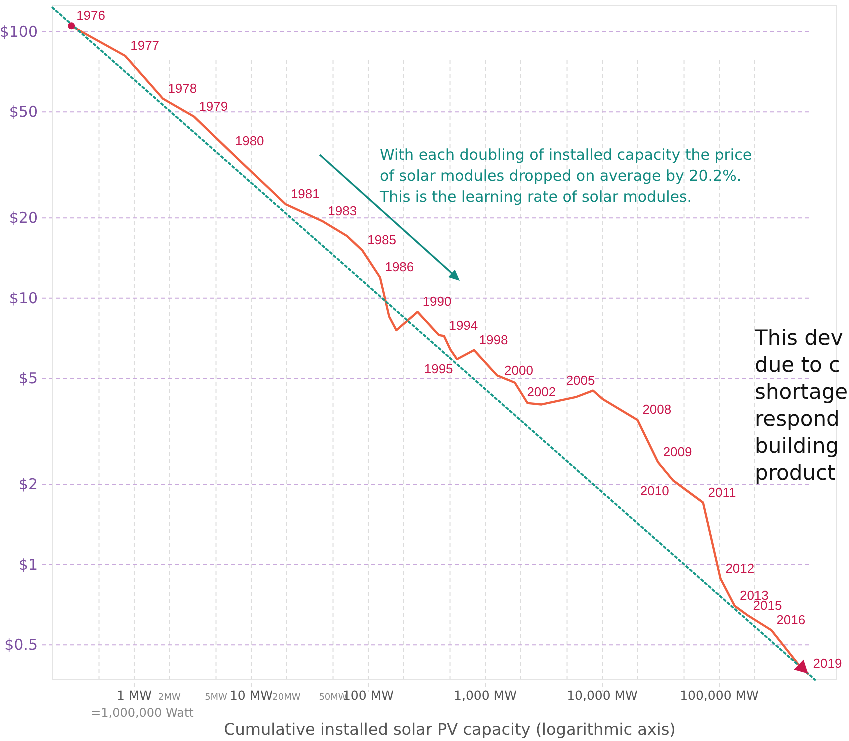  What do you see at coordinates (519, 370) in the screenshot?
I see `annotation: 2000` at bounding box center [519, 370].